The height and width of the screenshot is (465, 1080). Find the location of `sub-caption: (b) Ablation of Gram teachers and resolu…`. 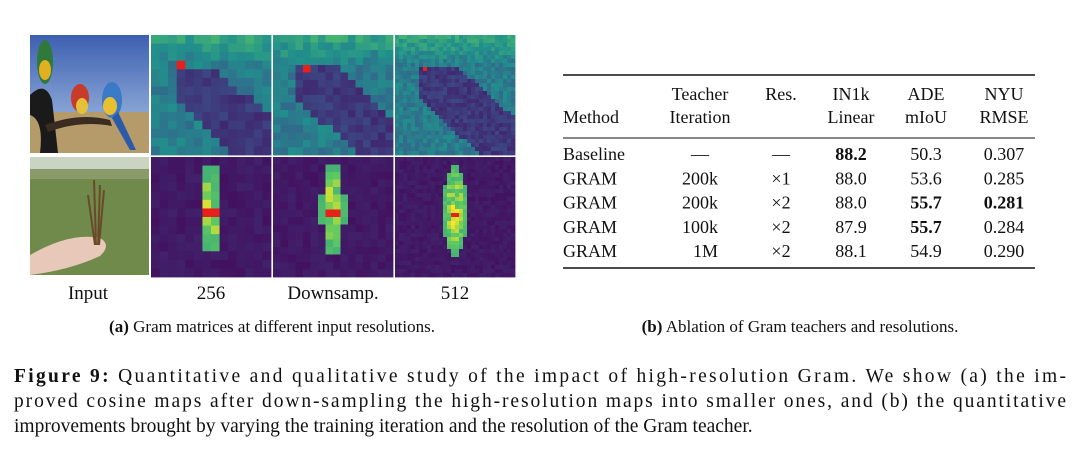

sub-caption: (b) Ablation of Gram teachers and resolu… is located at coordinates (800, 326).